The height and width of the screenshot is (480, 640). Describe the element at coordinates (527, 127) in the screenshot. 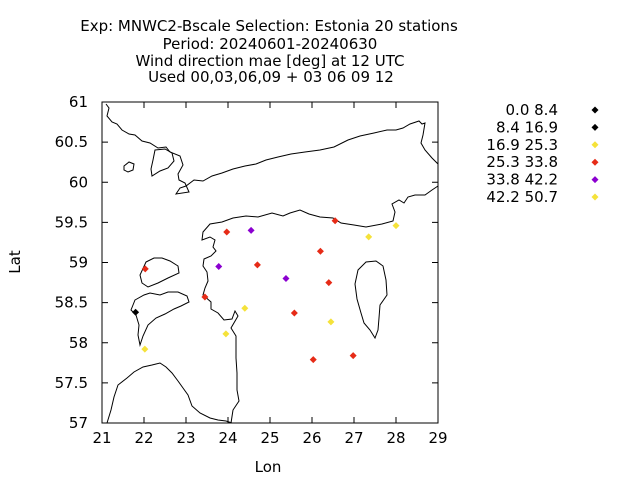

I see `legend-label: 8.4 16.9` at that location.